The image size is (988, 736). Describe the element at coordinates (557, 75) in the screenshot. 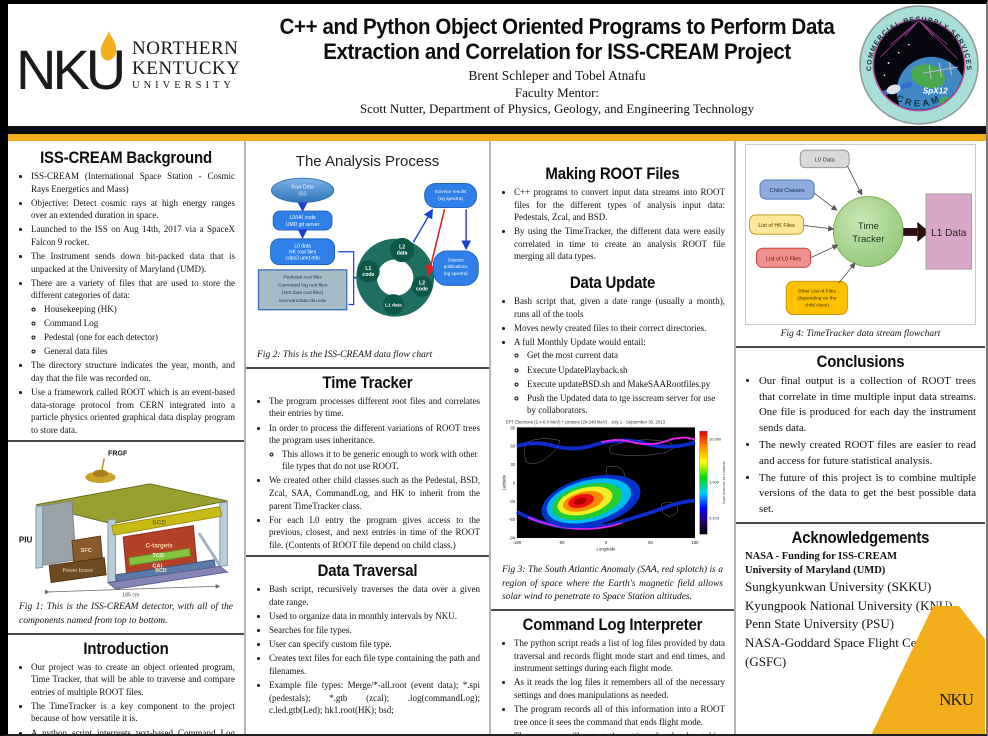

I see `authors: Brent Schleper and Tobel Atnafu` at that location.